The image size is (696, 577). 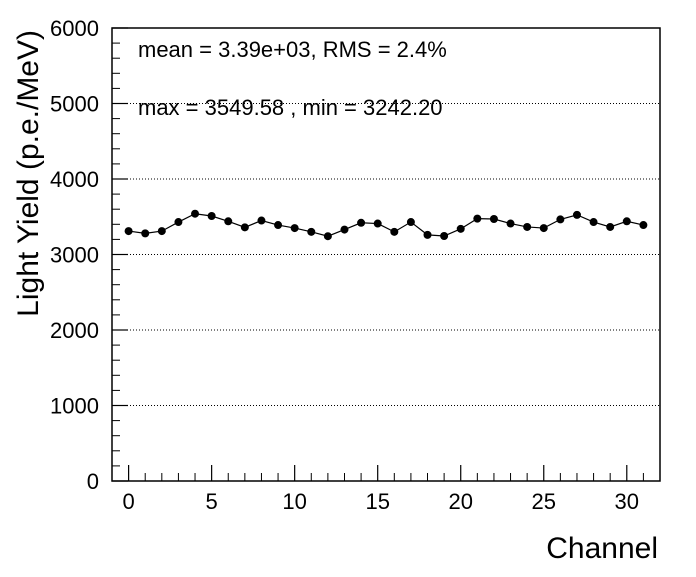 I want to click on x-tick-label: 0, so click(x=128, y=501).